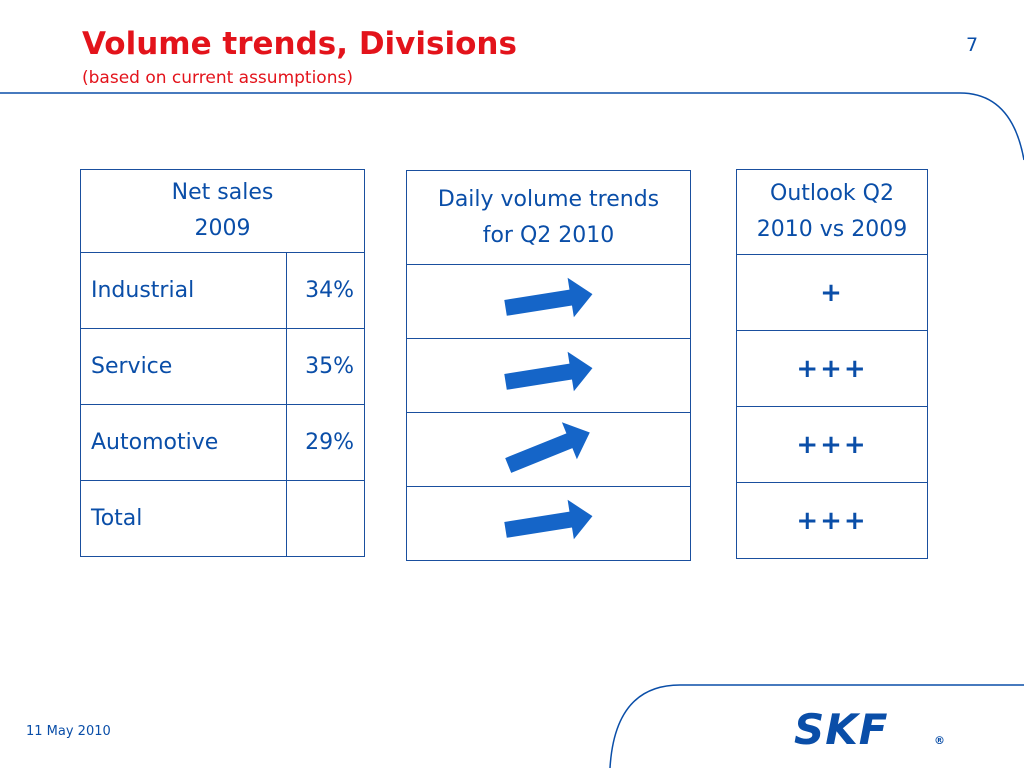 Image resolution: width=1024 pixels, height=768 pixels. What do you see at coordinates (222, 228) in the screenshot?
I see `net-sales-header-line2: 2009` at bounding box center [222, 228].